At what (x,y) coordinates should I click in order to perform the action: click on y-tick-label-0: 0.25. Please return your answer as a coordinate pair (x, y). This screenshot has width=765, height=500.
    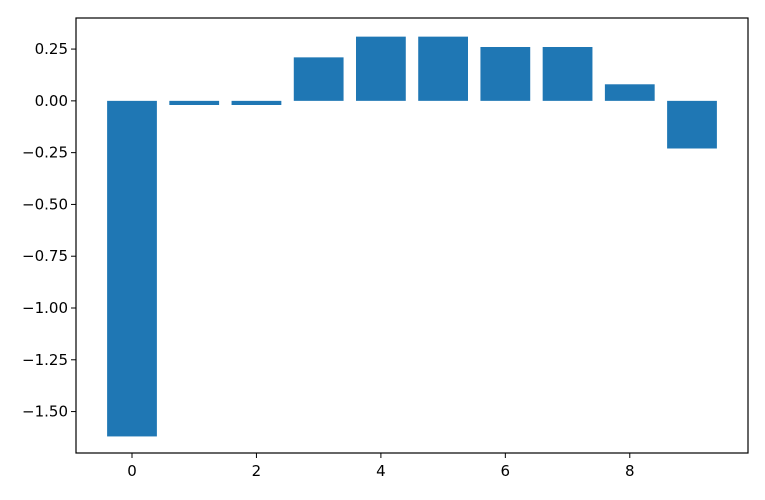
    Looking at the image, I should click on (51, 49).